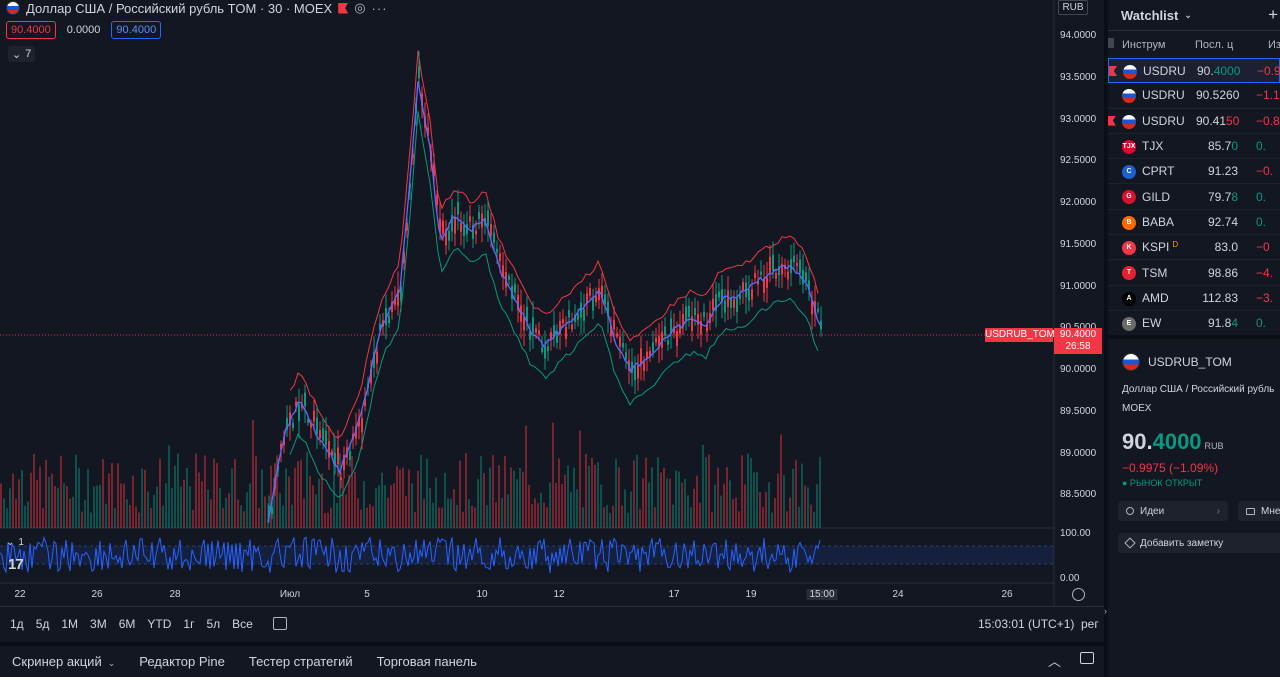 The height and width of the screenshot is (677, 1280). I want to click on tab-pine-editor: Редактор Pine, so click(182, 661).